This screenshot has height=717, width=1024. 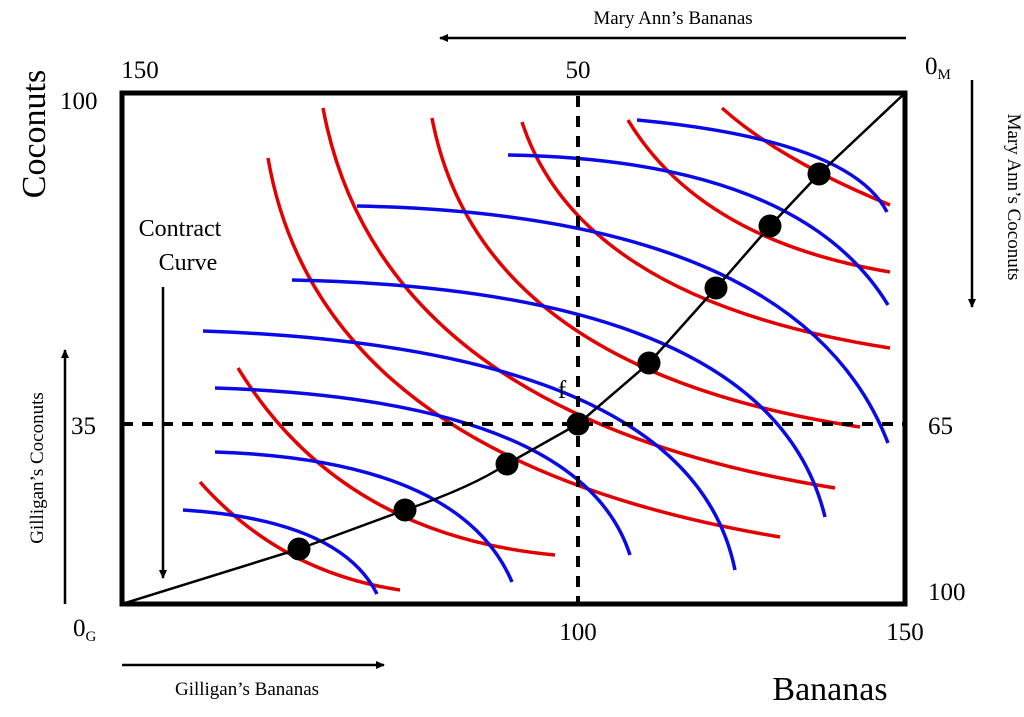 What do you see at coordinates (79, 101) in the screenshot?
I see `tick-left-100: 100` at bounding box center [79, 101].